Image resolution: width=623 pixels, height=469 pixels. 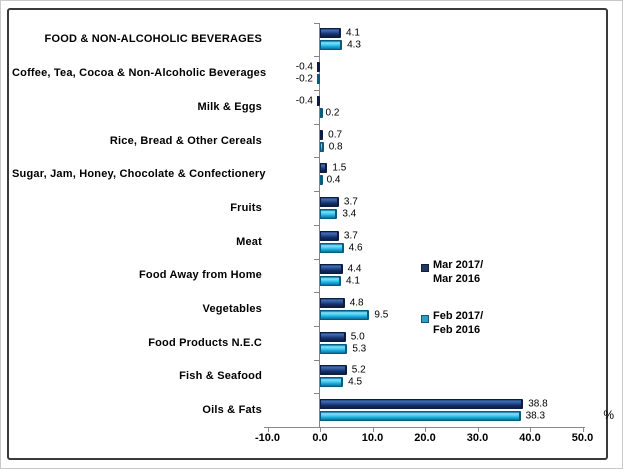 I want to click on value-axis-tick-label: 30.0, so click(x=477, y=438).